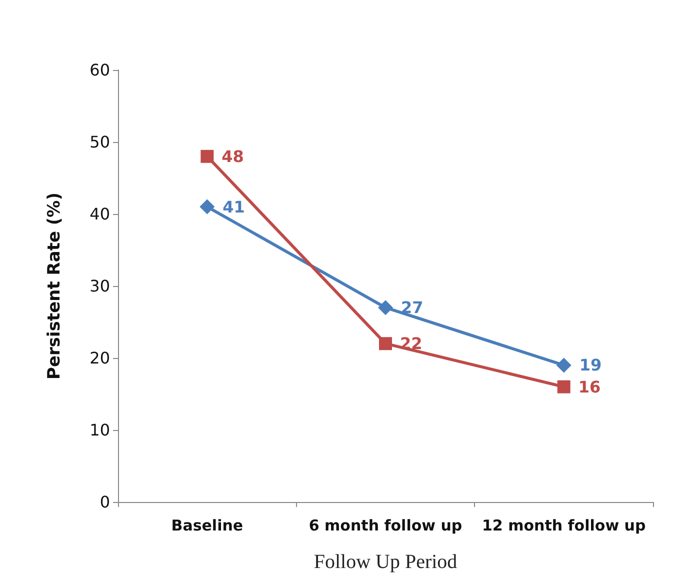 The height and width of the screenshot is (585, 681). What do you see at coordinates (100, 70) in the screenshot?
I see `y-tick-label: 60` at bounding box center [100, 70].